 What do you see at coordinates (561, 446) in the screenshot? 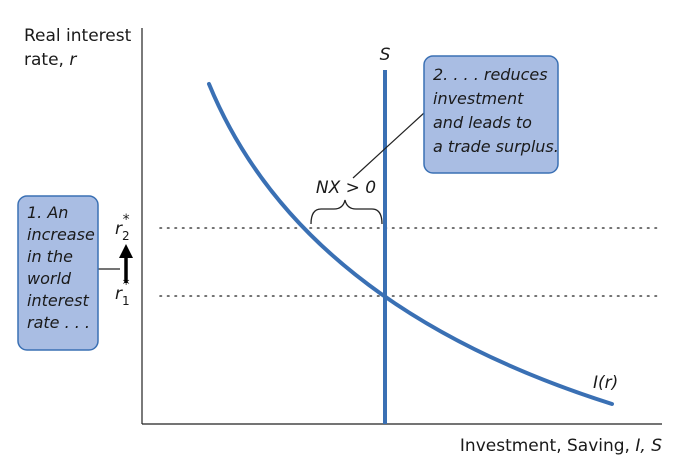
I see `x-axis-label: Investment, Saving, I, S` at bounding box center [561, 446].